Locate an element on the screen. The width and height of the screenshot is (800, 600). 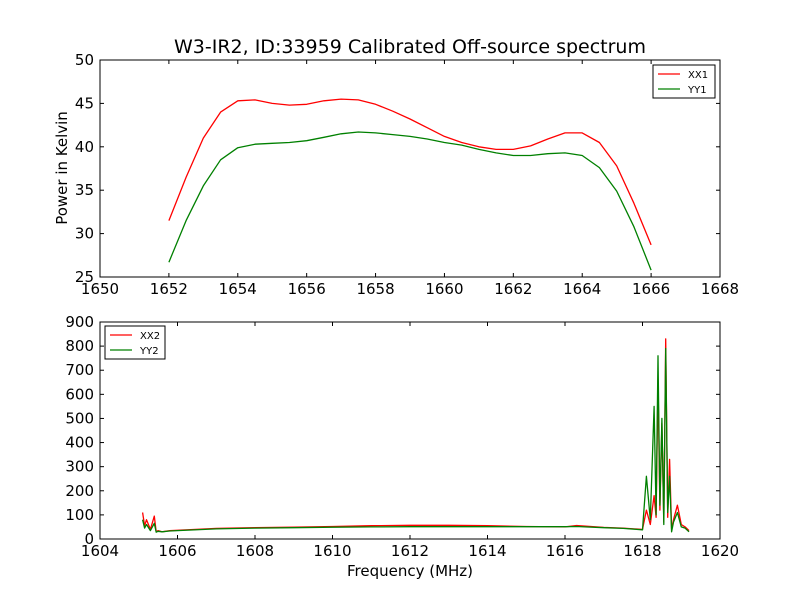
x-tick-label: 1664 is located at coordinates (582, 289).